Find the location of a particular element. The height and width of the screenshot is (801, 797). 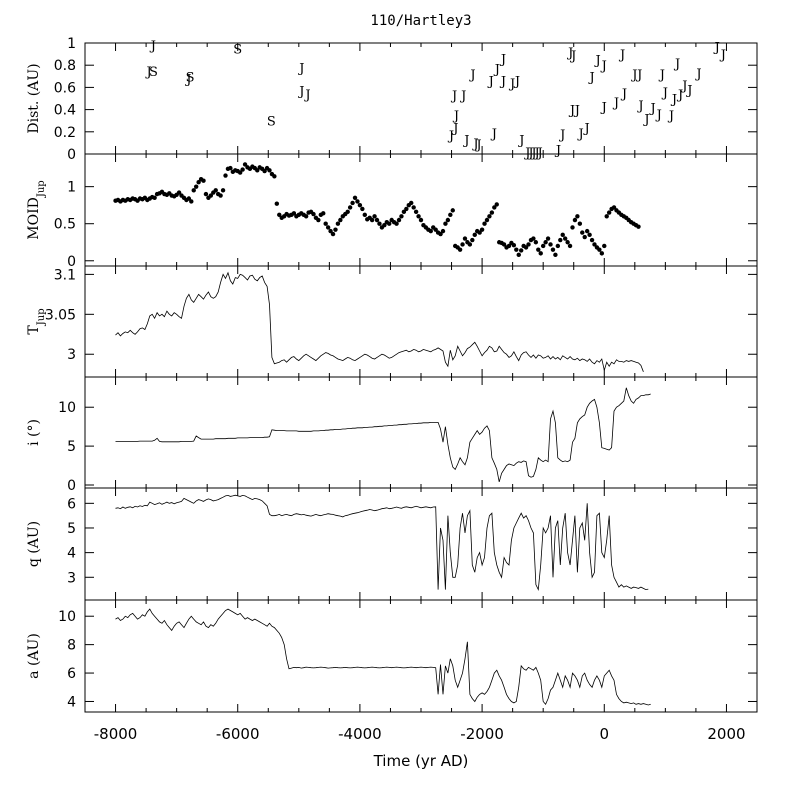

panel-incl: 0 5 10 i (°) is located at coordinates (392, 435).